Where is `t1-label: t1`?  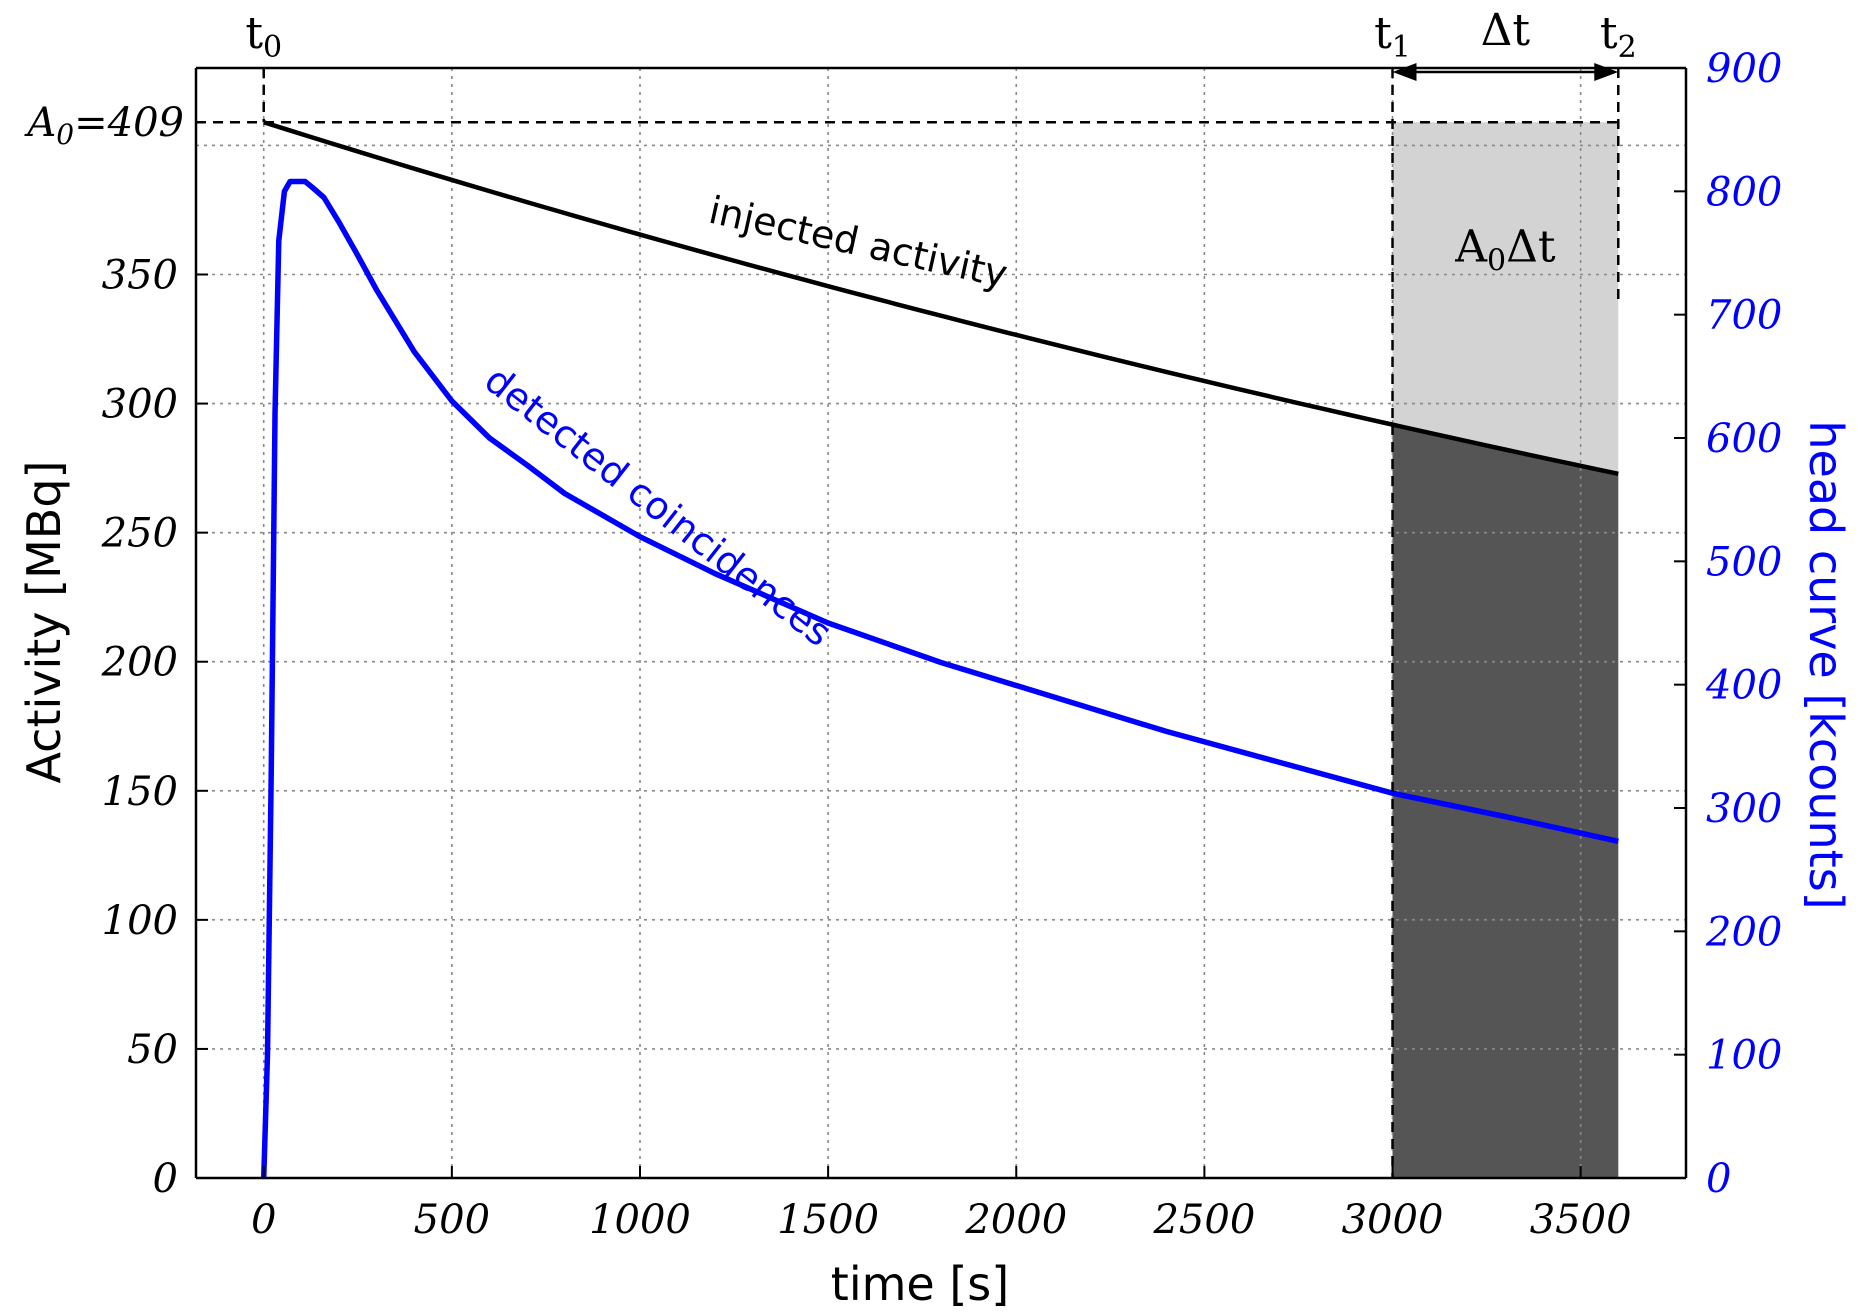
t1-label: t1 is located at coordinates (1392, 36).